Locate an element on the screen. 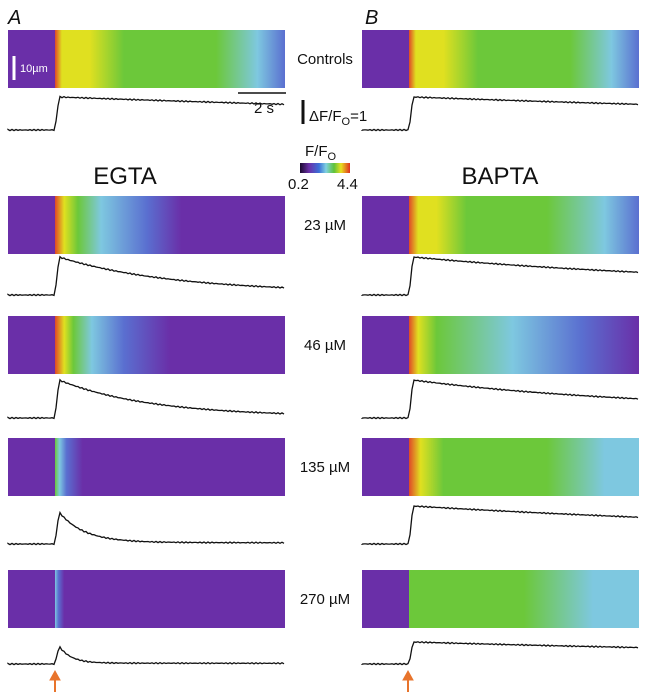 Image resolution: width=650 pixels, height=699 pixels. colorbar-max: 4.4 is located at coordinates (347, 184).